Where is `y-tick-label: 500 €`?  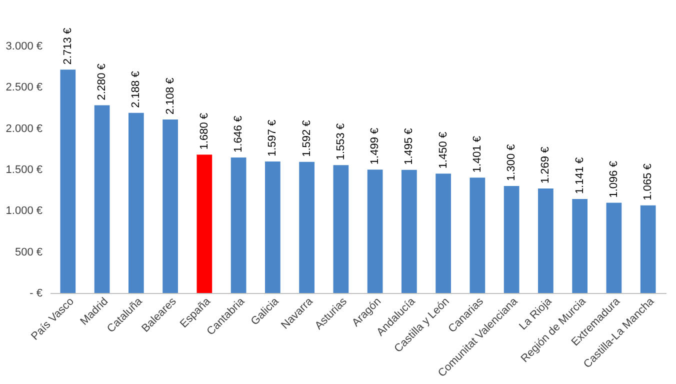
y-tick-label: 500 € is located at coordinates (28, 252).